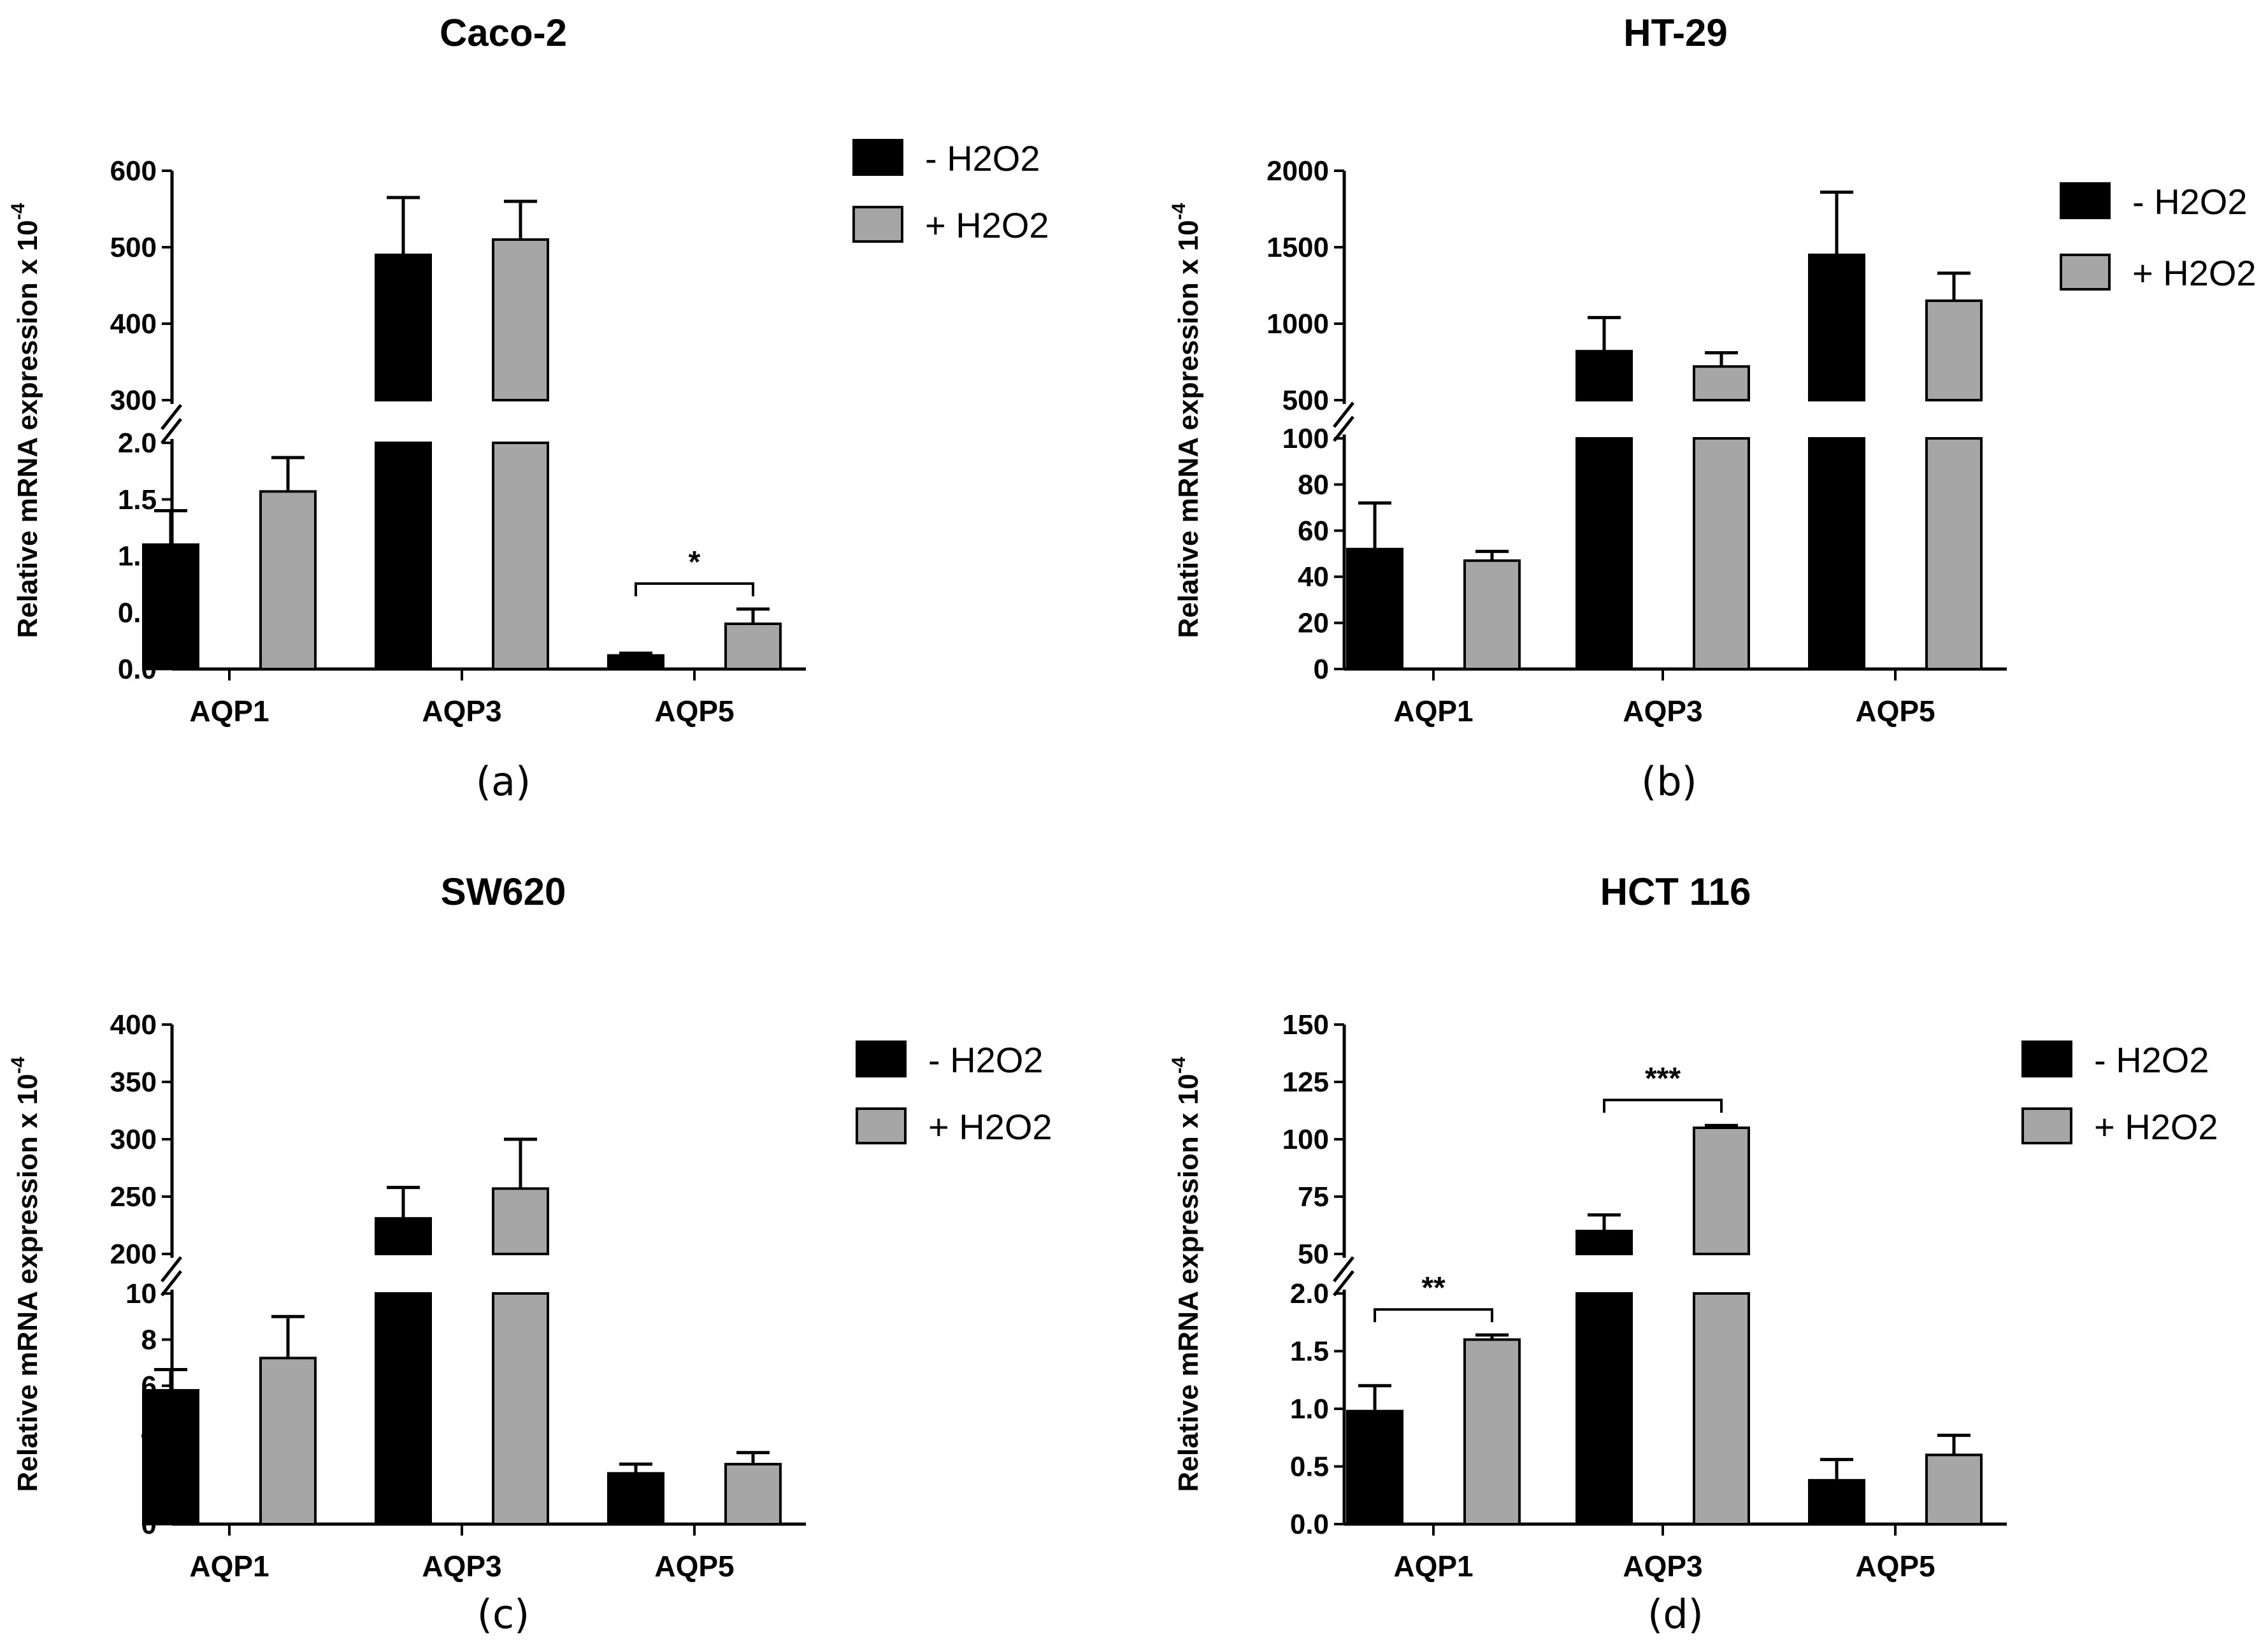 The image size is (2268, 1649). Describe the element at coordinates (1313, 577) in the screenshot. I see `y-tick-label: 40` at that location.